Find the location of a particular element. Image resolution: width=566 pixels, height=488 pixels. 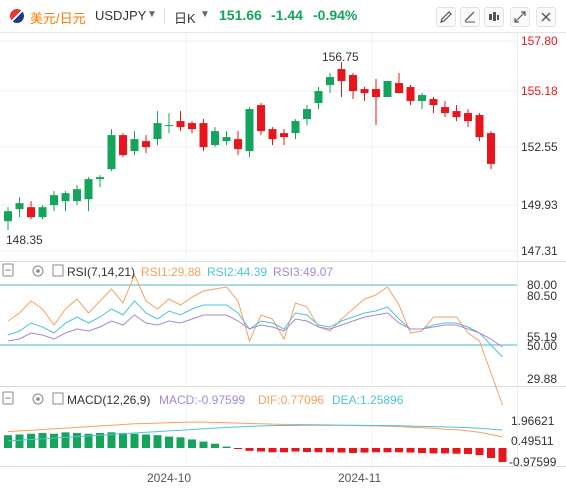

symbol-dropdown-icon: ▼ is located at coordinates (152, 14).